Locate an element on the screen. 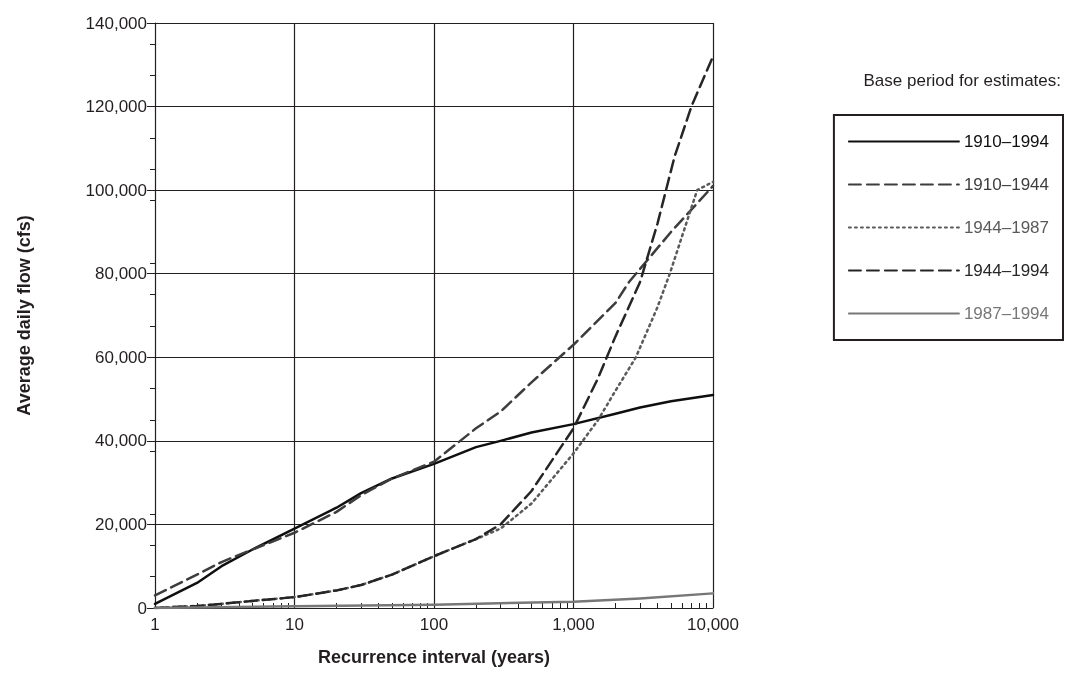  y-axis-title: Average daily flow (cfs) is located at coordinates (24, 315).